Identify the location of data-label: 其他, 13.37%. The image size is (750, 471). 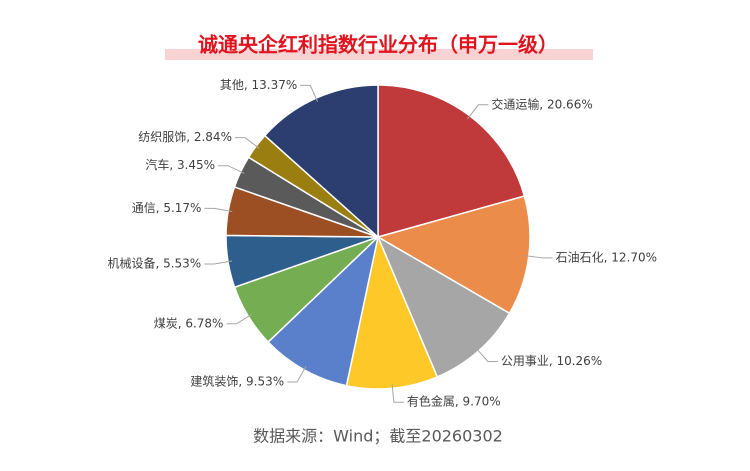
(258, 85).